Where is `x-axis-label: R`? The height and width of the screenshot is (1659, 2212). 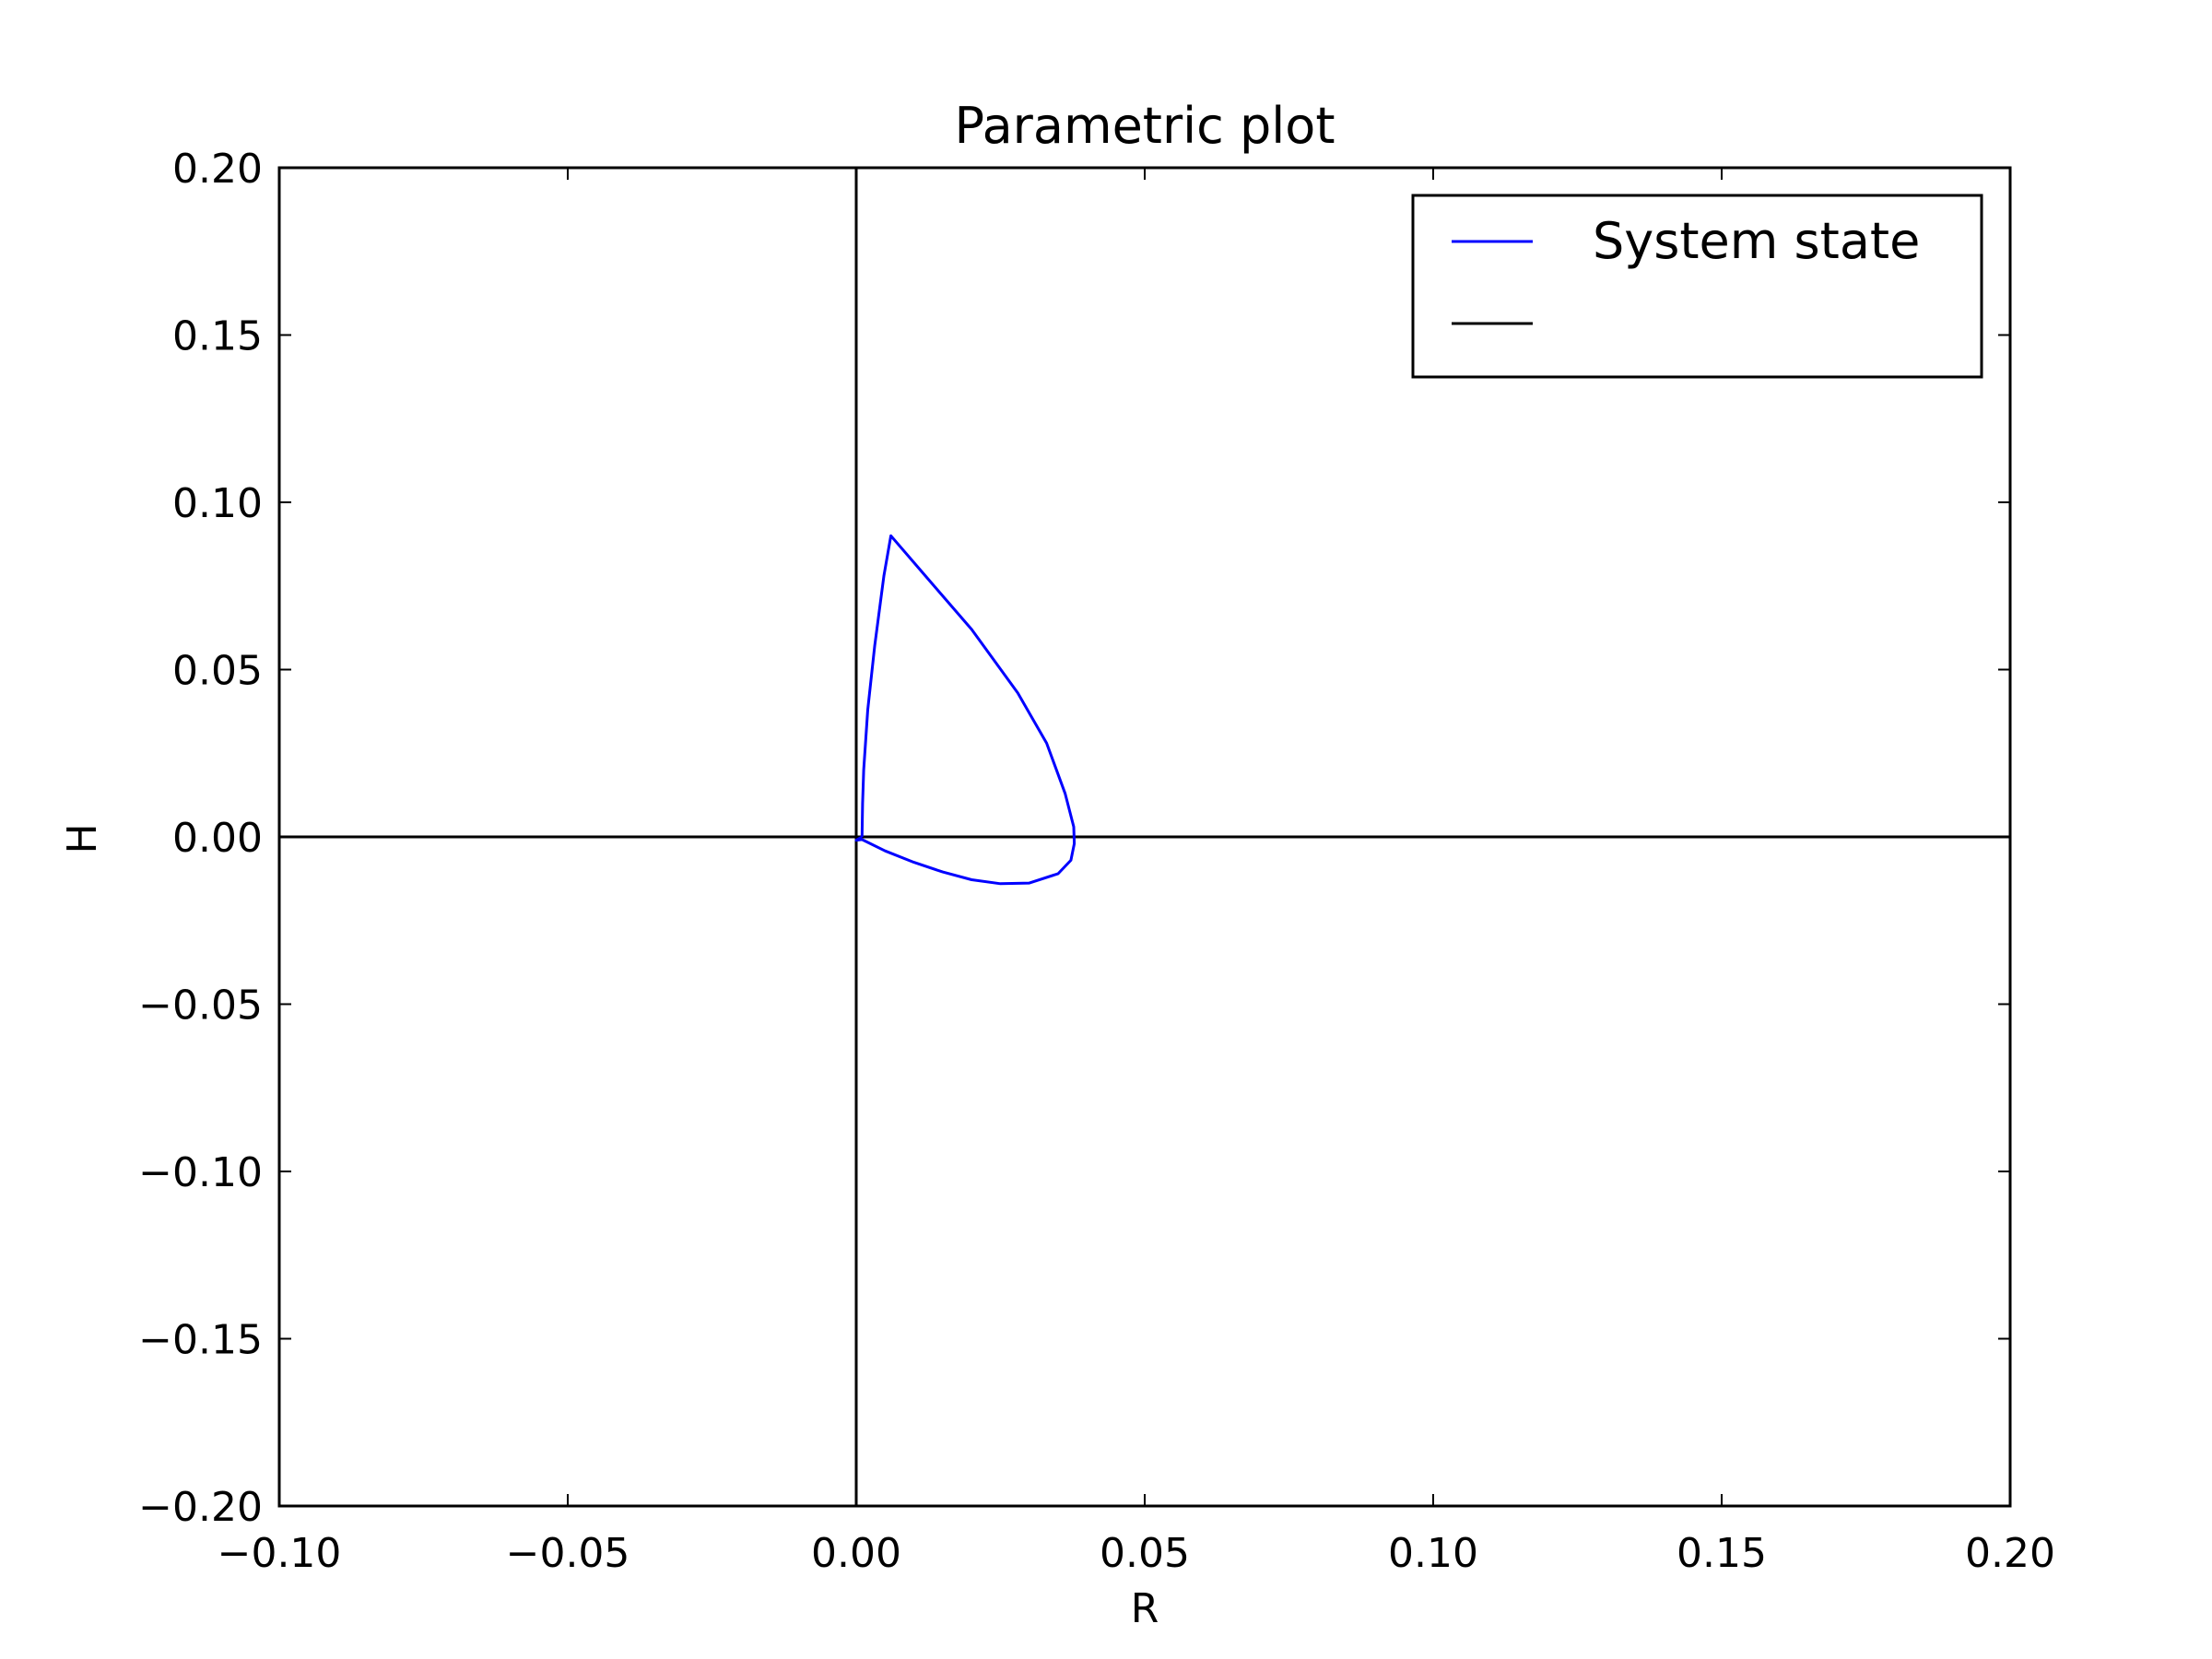 x-axis-label: R is located at coordinates (1145, 1608).